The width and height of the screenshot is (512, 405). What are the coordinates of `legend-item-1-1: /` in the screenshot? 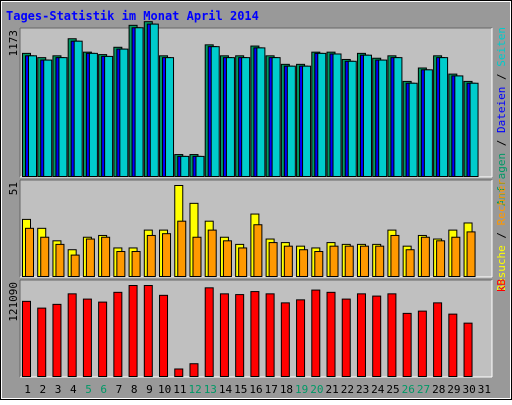 It's located at (501, 235).